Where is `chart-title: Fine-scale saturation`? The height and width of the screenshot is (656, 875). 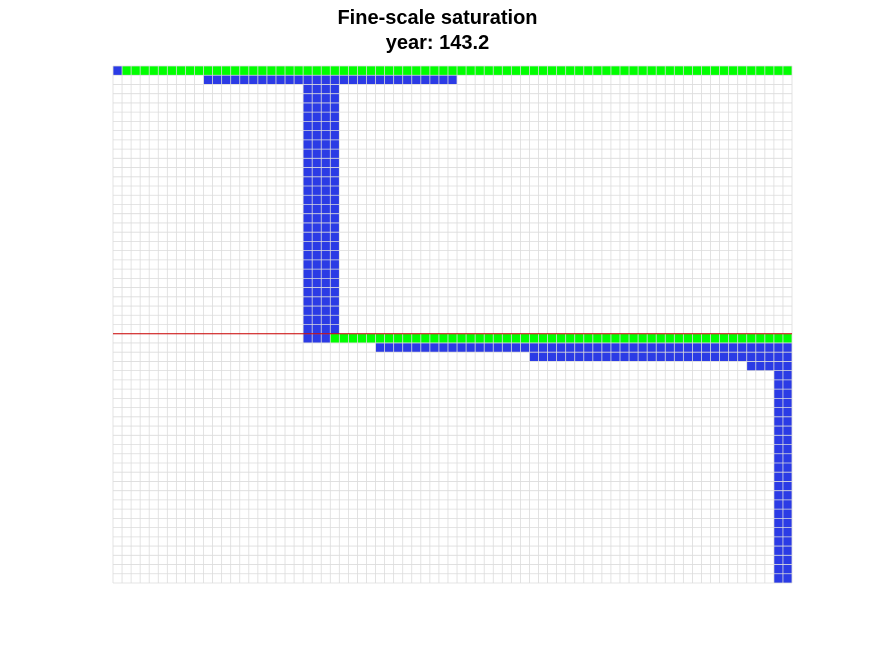
chart-title: Fine-scale saturation is located at coordinates (437, 18).